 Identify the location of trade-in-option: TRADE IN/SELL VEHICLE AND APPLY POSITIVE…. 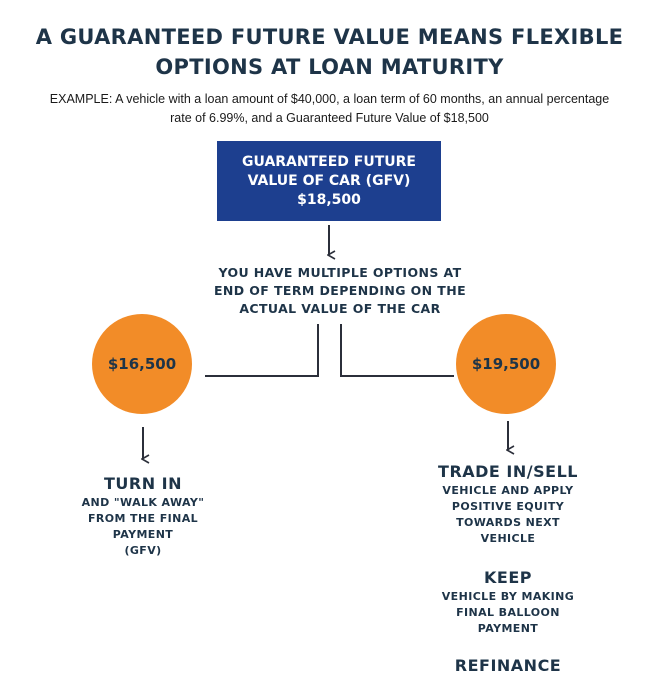
(508, 504).